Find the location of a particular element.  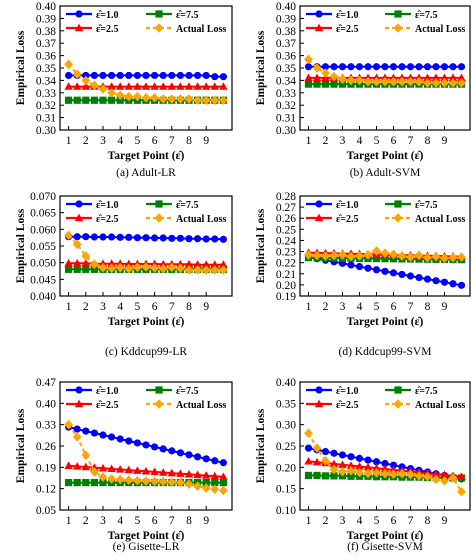

legend-item: Actual Loss is located at coordinates (186, 405).